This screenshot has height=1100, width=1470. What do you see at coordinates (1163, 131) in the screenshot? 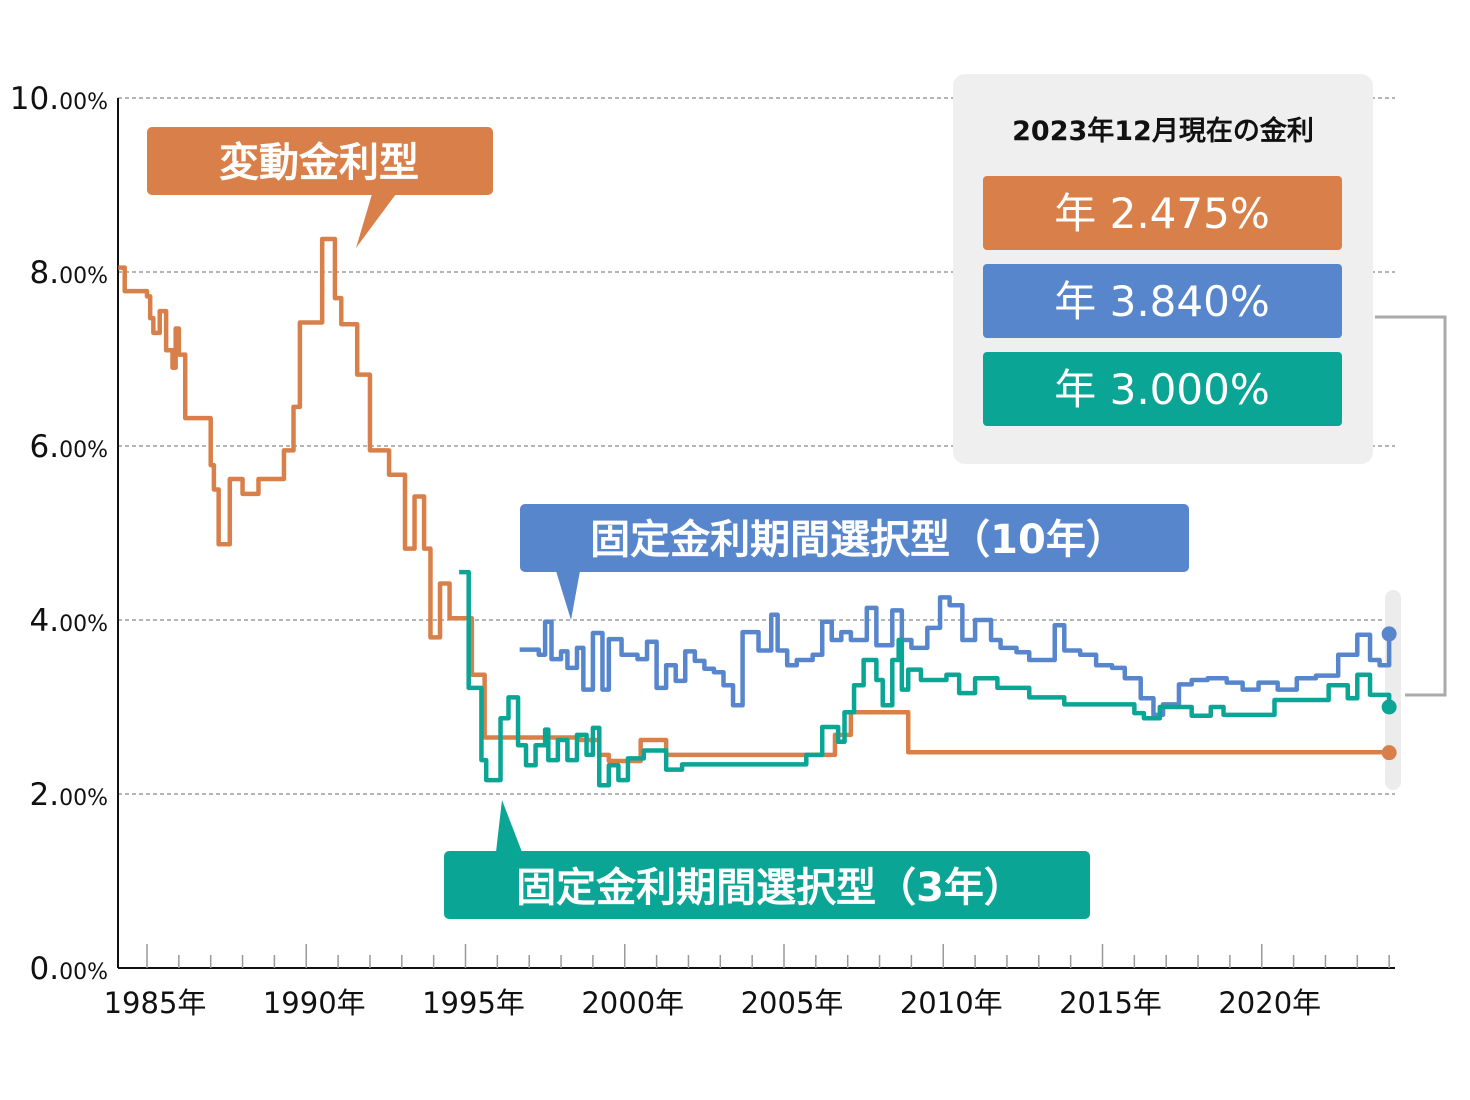
I see `legend-title: 2023年12月現在の金利` at bounding box center [1163, 131].